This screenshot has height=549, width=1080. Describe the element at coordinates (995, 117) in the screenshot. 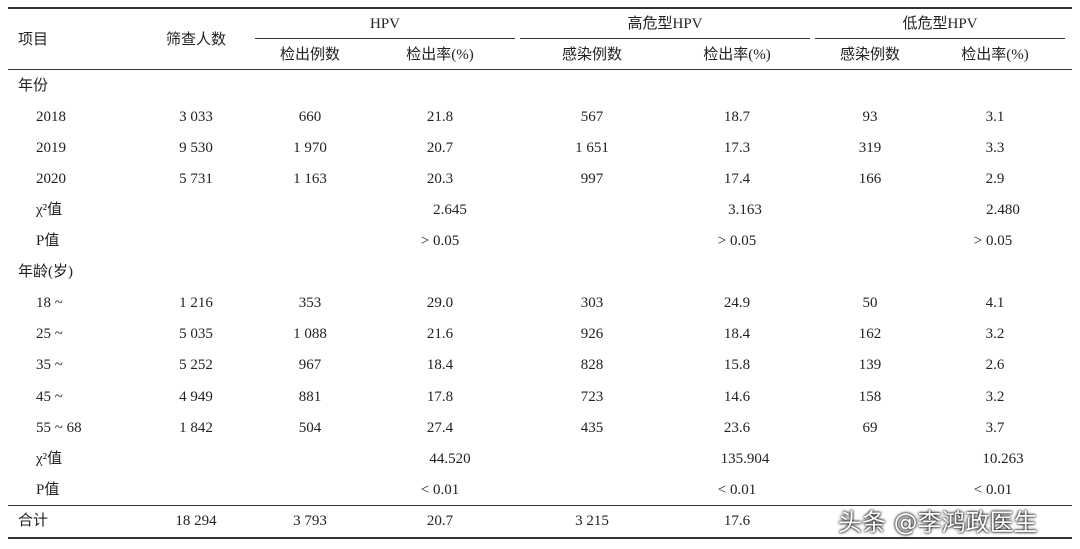

I see `cell: 3.1` at that location.